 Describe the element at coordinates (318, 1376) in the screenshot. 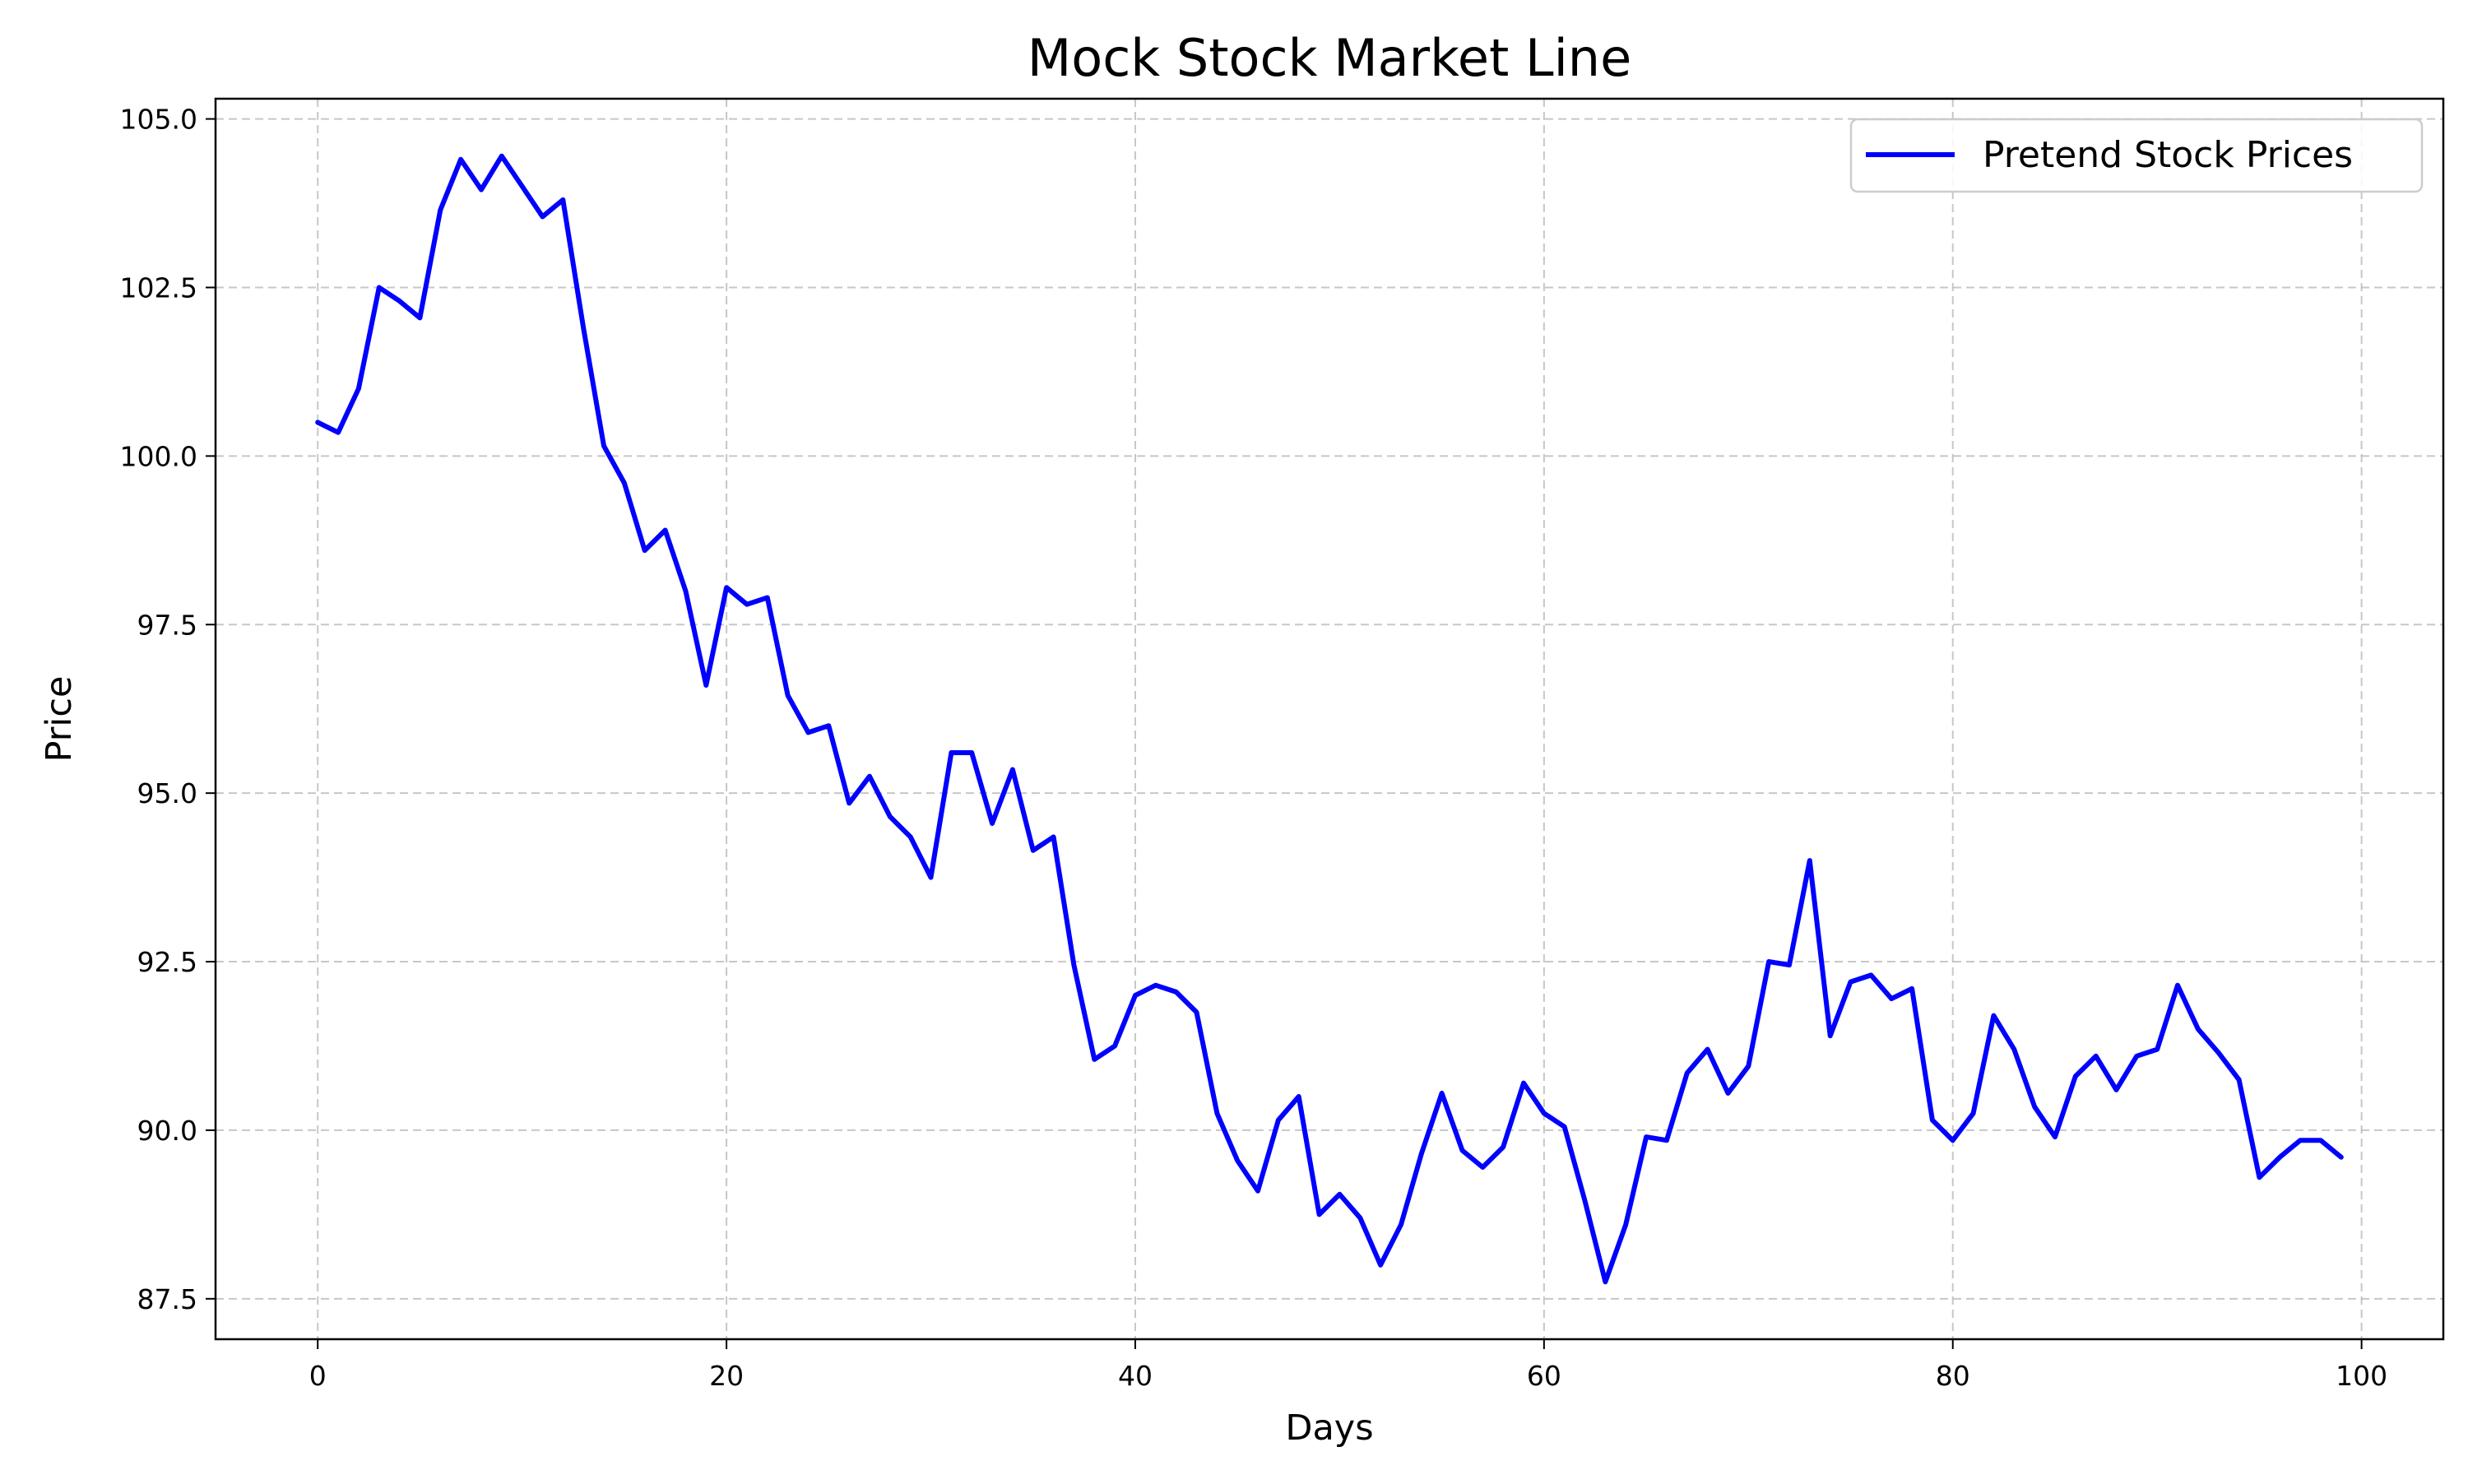

I see `x-tick-label: 0` at that location.